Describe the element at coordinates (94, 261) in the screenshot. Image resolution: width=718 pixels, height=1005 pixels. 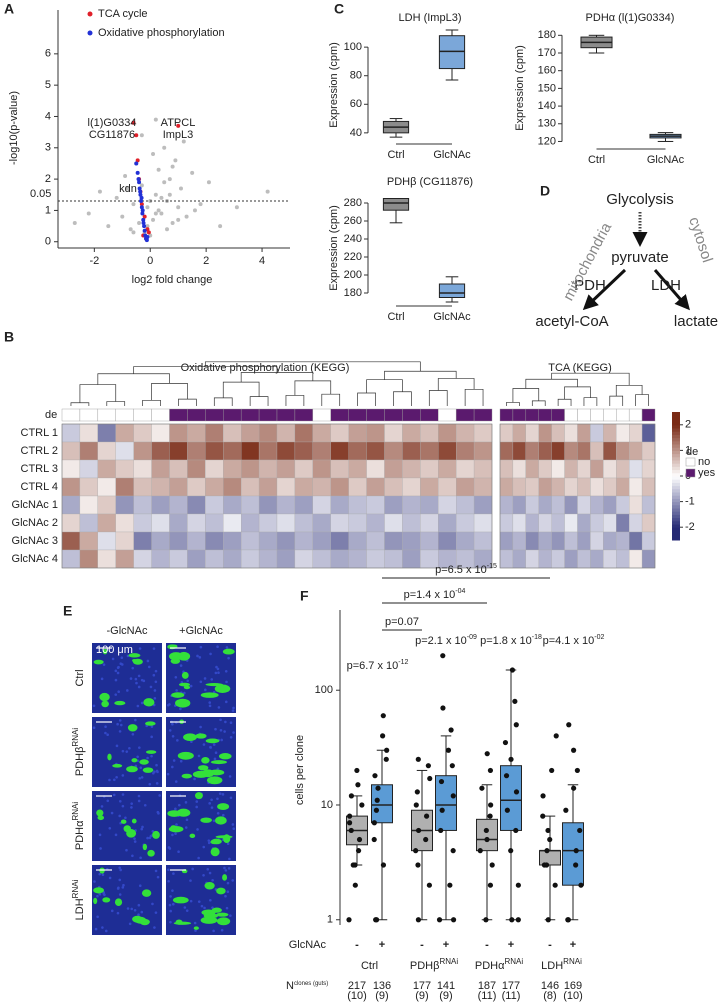
I see `x-tick-label: -2` at that location.